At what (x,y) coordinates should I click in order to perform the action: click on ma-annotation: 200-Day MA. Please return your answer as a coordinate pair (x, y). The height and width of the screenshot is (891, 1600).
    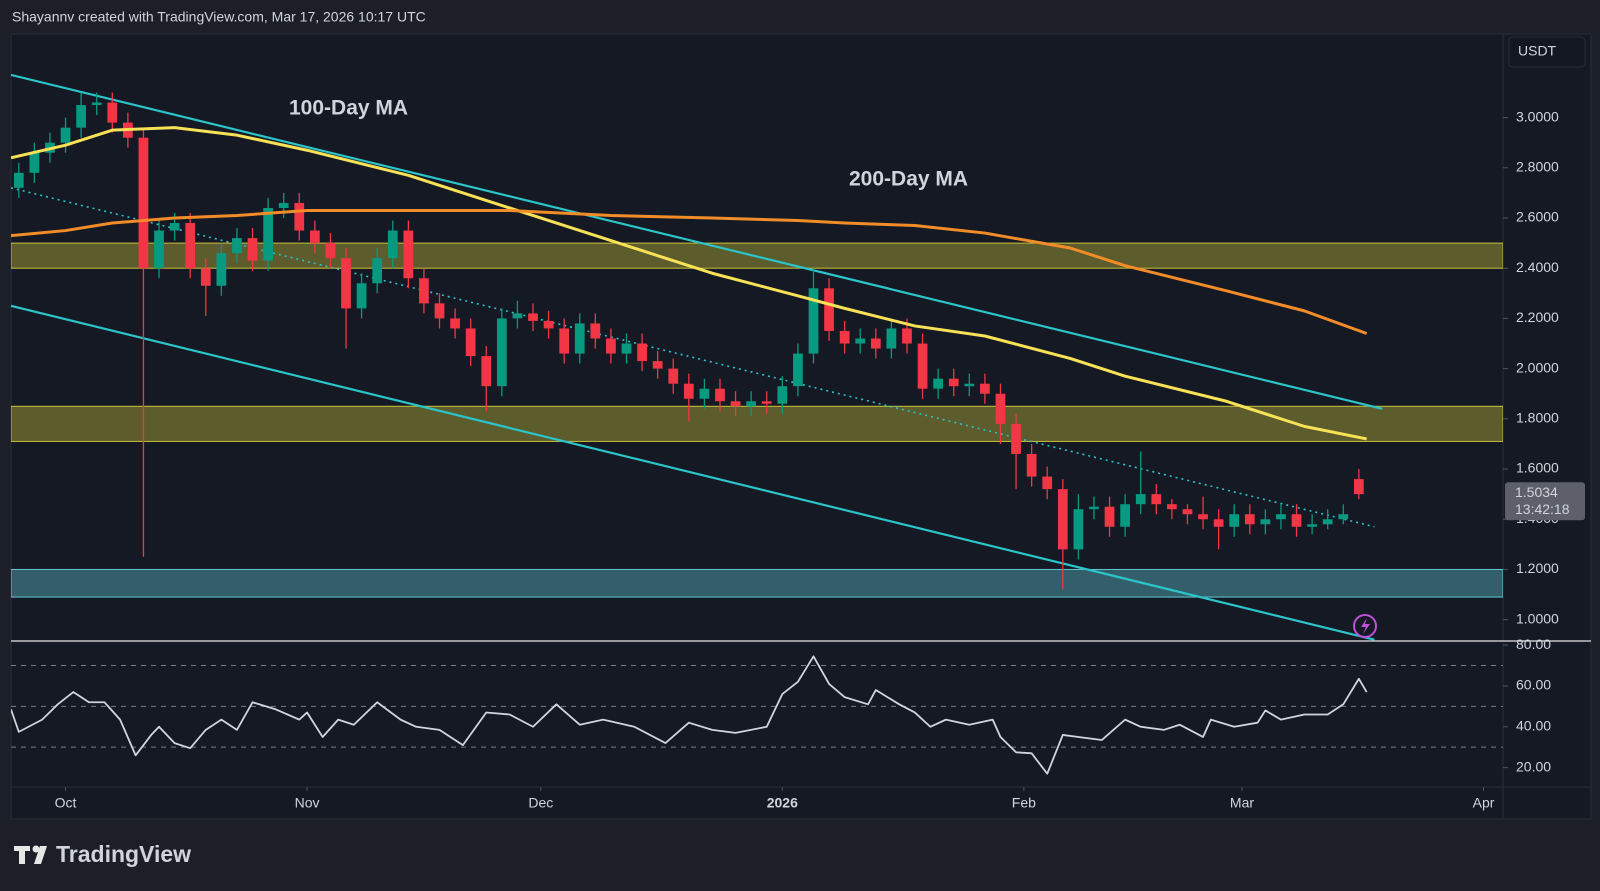
    Looking at the image, I should click on (908, 179).